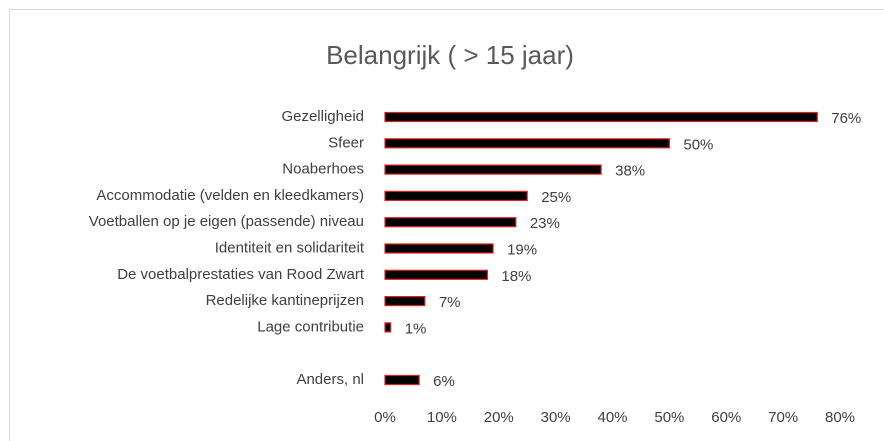 This screenshot has width=884, height=441. What do you see at coordinates (450, 55) in the screenshot?
I see `chart-title: Belangrijk ( > 15 jaar)` at bounding box center [450, 55].